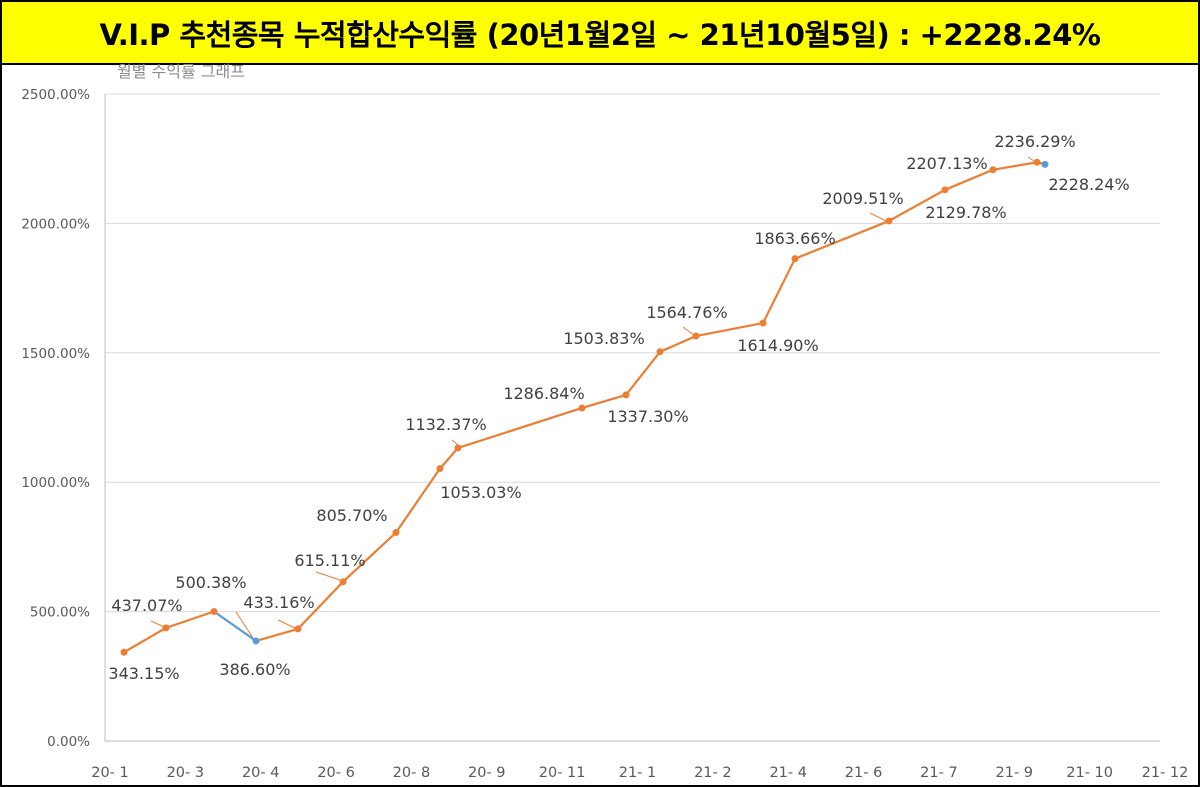  Describe the element at coordinates (946, 163) in the screenshot. I see `data-label: 2207.13%` at that location.